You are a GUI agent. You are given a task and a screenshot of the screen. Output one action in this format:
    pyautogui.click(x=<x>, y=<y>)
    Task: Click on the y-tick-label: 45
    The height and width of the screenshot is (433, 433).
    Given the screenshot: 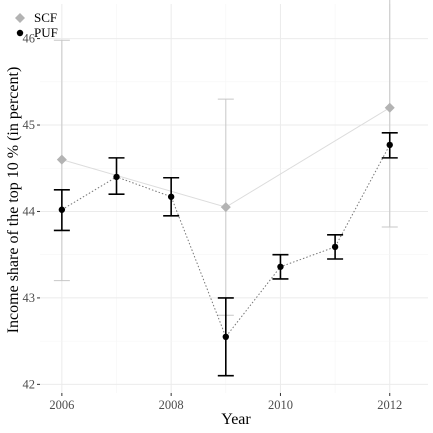 What is the action you would take?
    pyautogui.click(x=29, y=125)
    